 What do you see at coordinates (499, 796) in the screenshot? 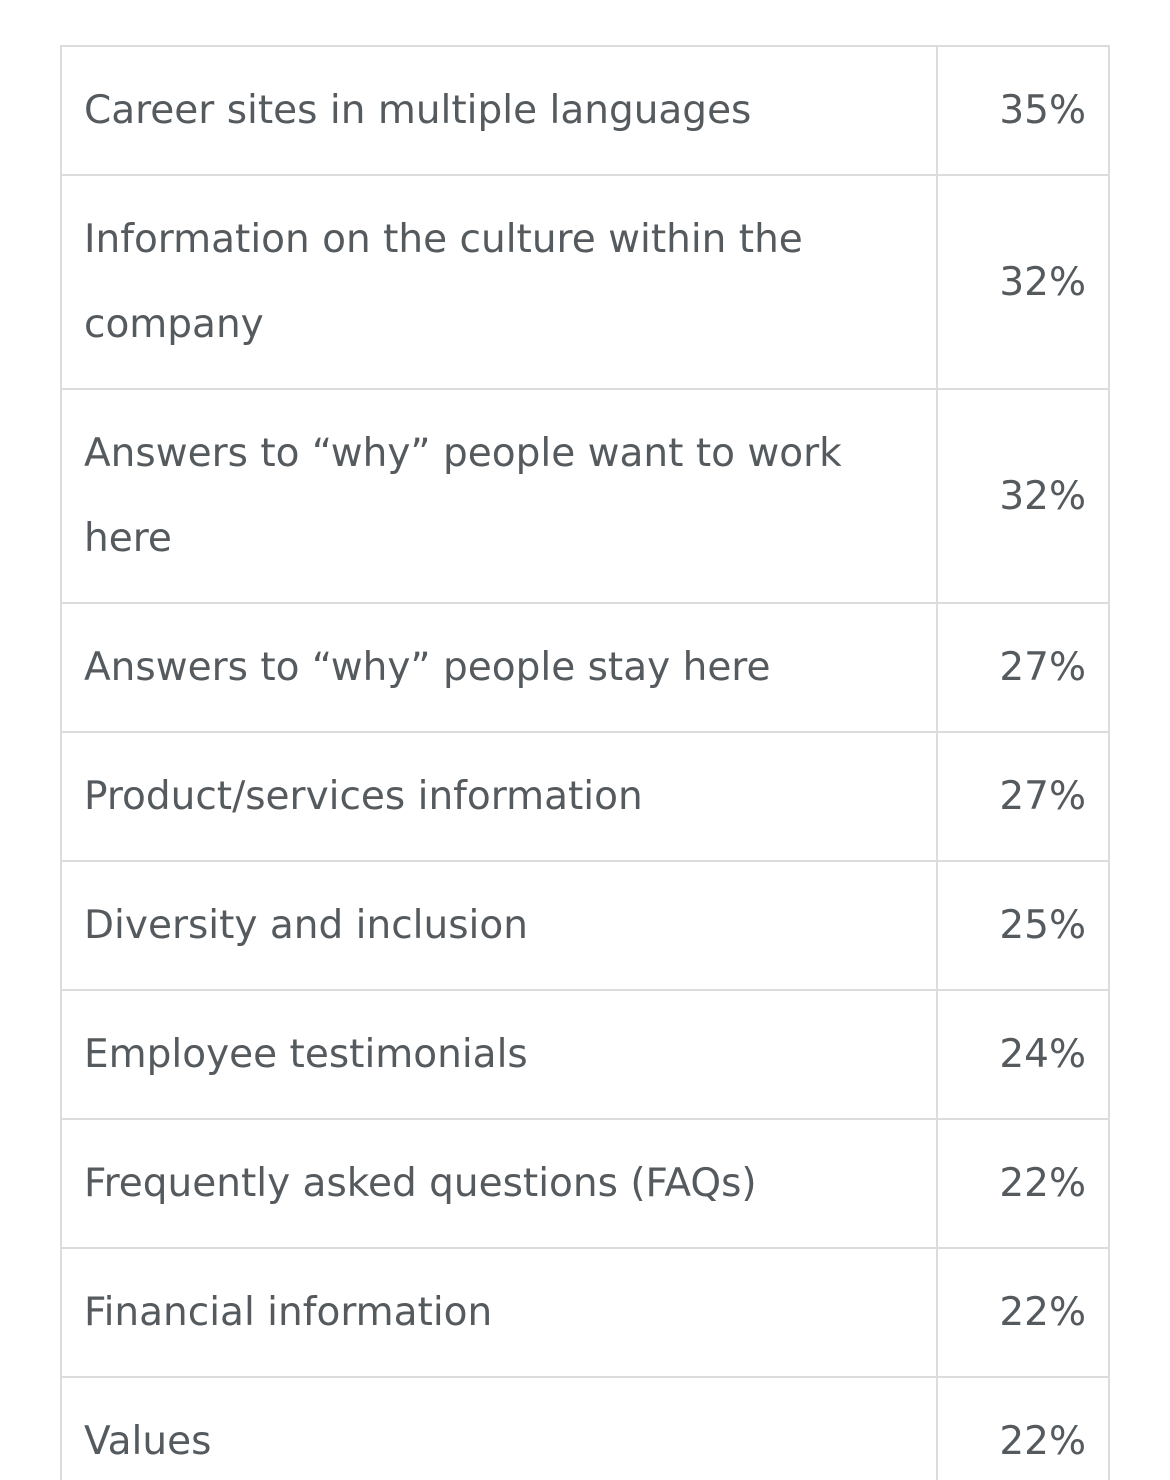
I see `row-label: Product/services information` at bounding box center [499, 796].